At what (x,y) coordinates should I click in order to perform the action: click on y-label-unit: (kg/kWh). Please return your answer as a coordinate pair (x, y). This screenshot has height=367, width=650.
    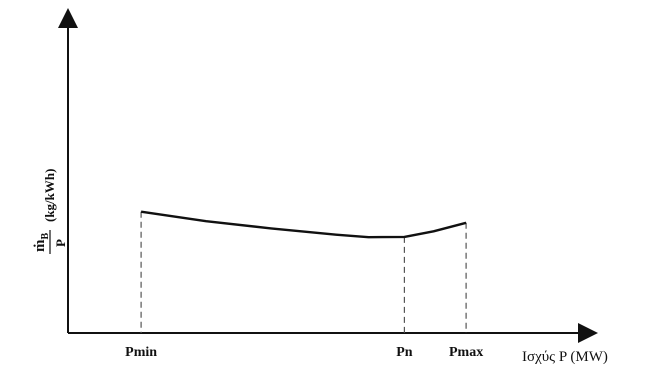
    Looking at the image, I should click on (49, 195).